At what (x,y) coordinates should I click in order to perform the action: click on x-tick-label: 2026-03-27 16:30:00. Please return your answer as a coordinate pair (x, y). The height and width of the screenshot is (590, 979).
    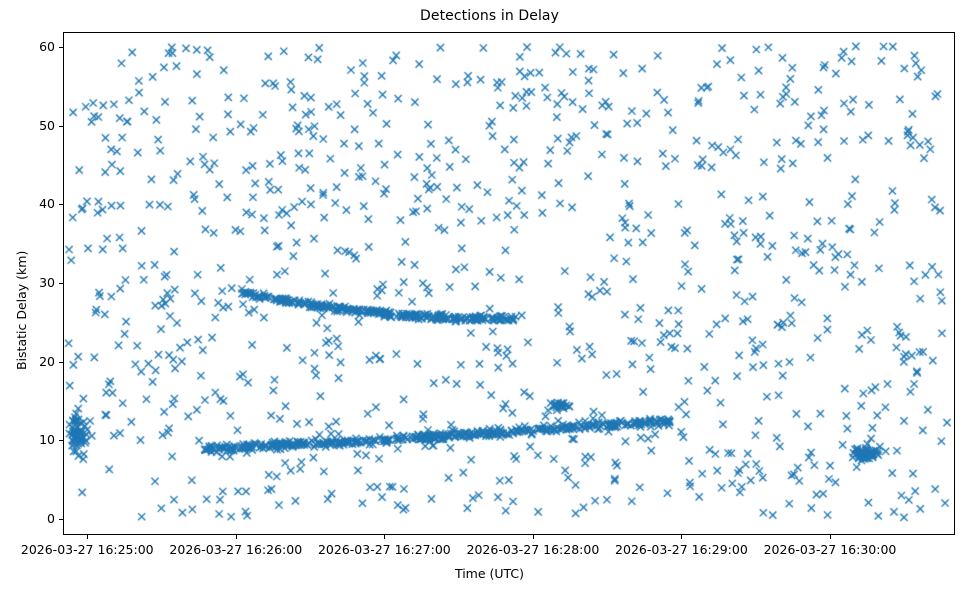
    Looking at the image, I should click on (830, 549).